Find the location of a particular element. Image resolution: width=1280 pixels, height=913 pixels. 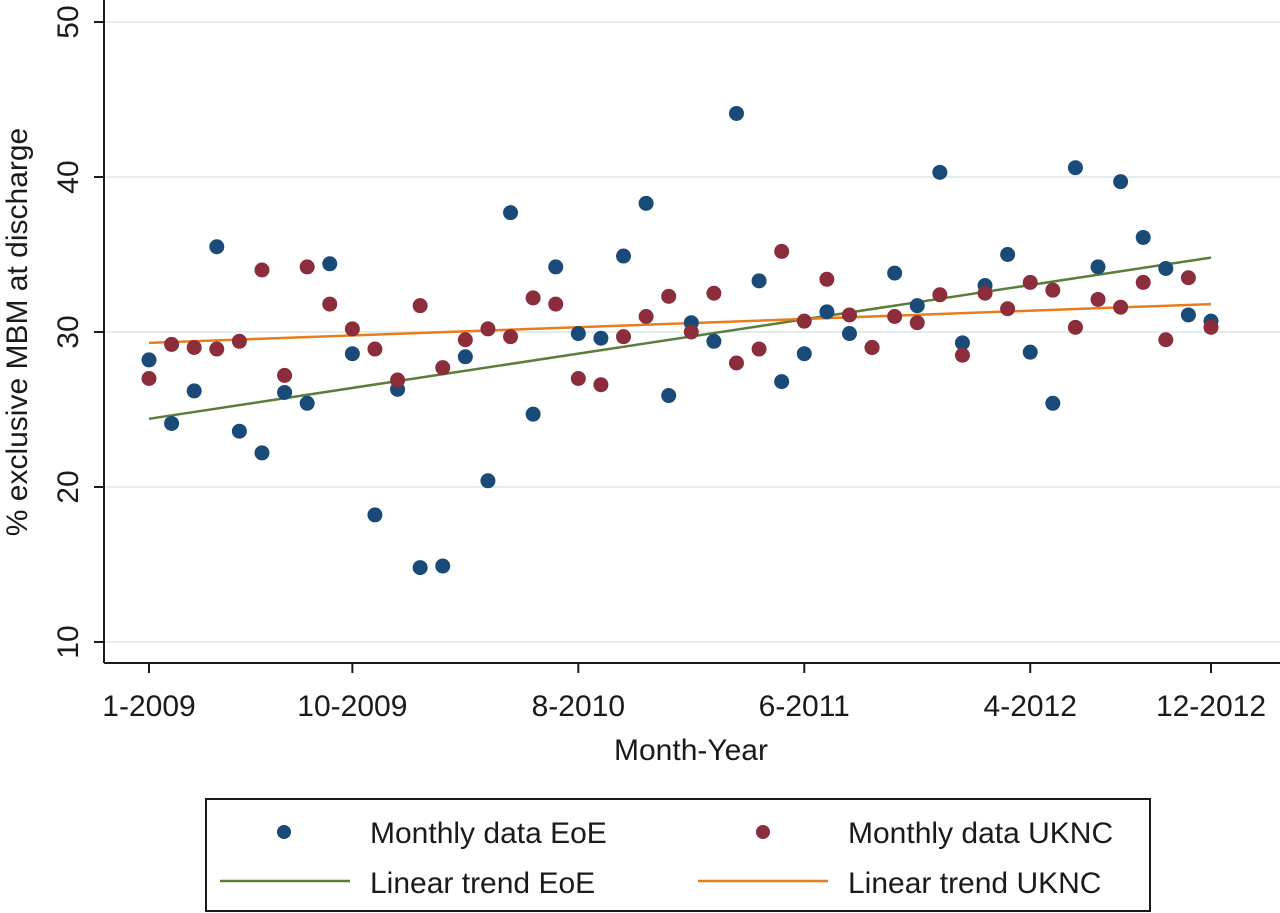

y-tick-label: 20 is located at coordinates (68, 486).